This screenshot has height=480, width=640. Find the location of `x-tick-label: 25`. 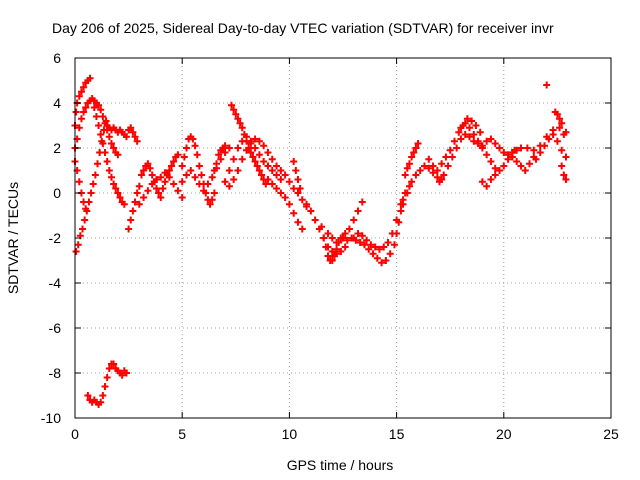

x-tick-label: 25 is located at coordinates (611, 434).